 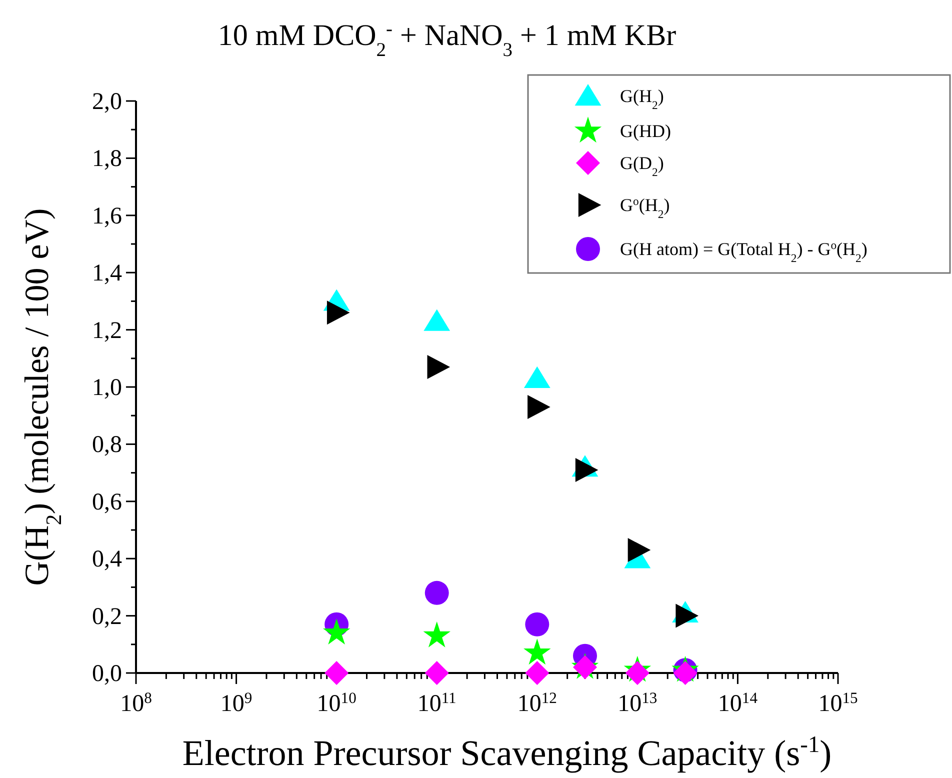 What do you see at coordinates (436, 703) in the screenshot?
I see `x-tick-label: 10$^{11}$` at bounding box center [436, 703].